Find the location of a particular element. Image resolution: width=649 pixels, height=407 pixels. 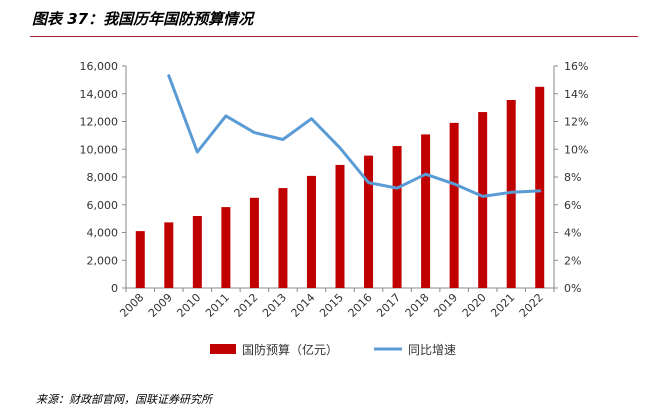

y-left-tick-label: 12,000 is located at coordinates (99, 122).